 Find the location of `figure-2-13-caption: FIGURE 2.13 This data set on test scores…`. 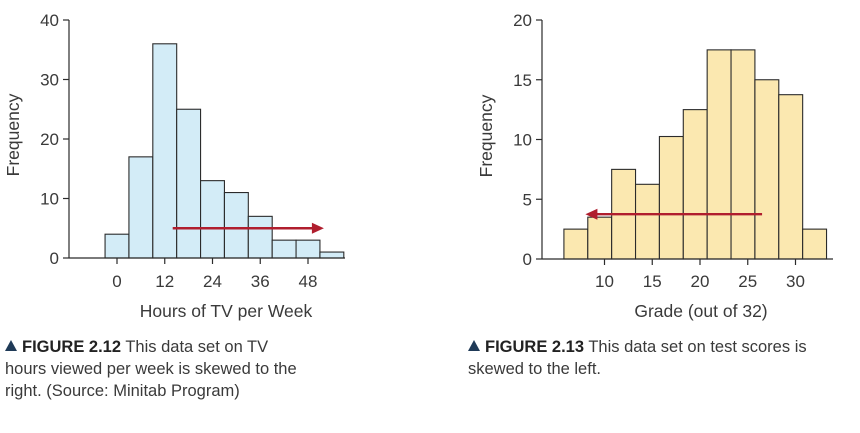

figure-2-13-caption: FIGURE 2.13 This data set on test scores… is located at coordinates (658, 358).